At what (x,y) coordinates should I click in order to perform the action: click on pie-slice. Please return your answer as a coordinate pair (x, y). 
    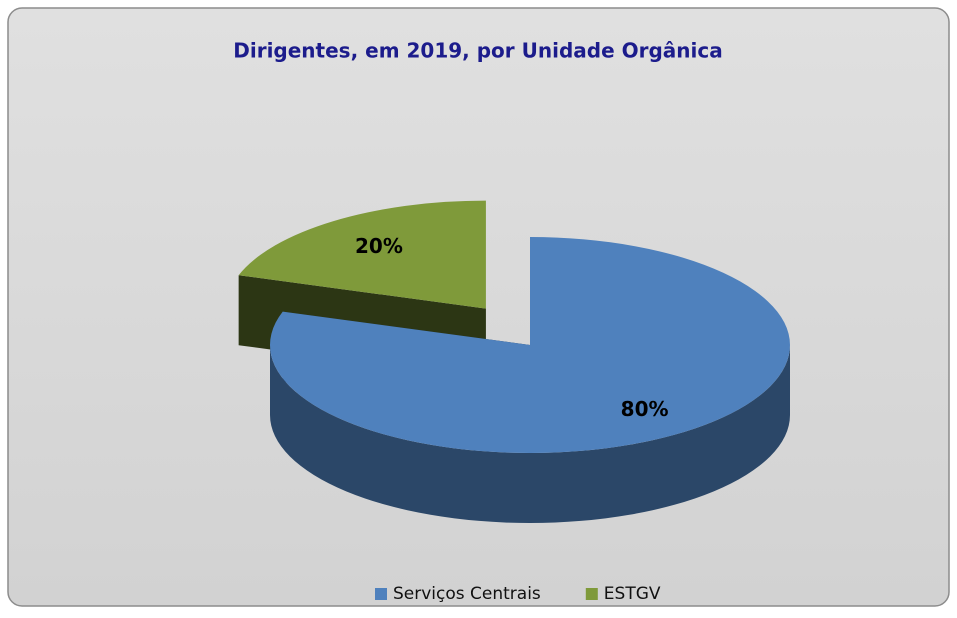
    Looking at the image, I should click on (362, 254).